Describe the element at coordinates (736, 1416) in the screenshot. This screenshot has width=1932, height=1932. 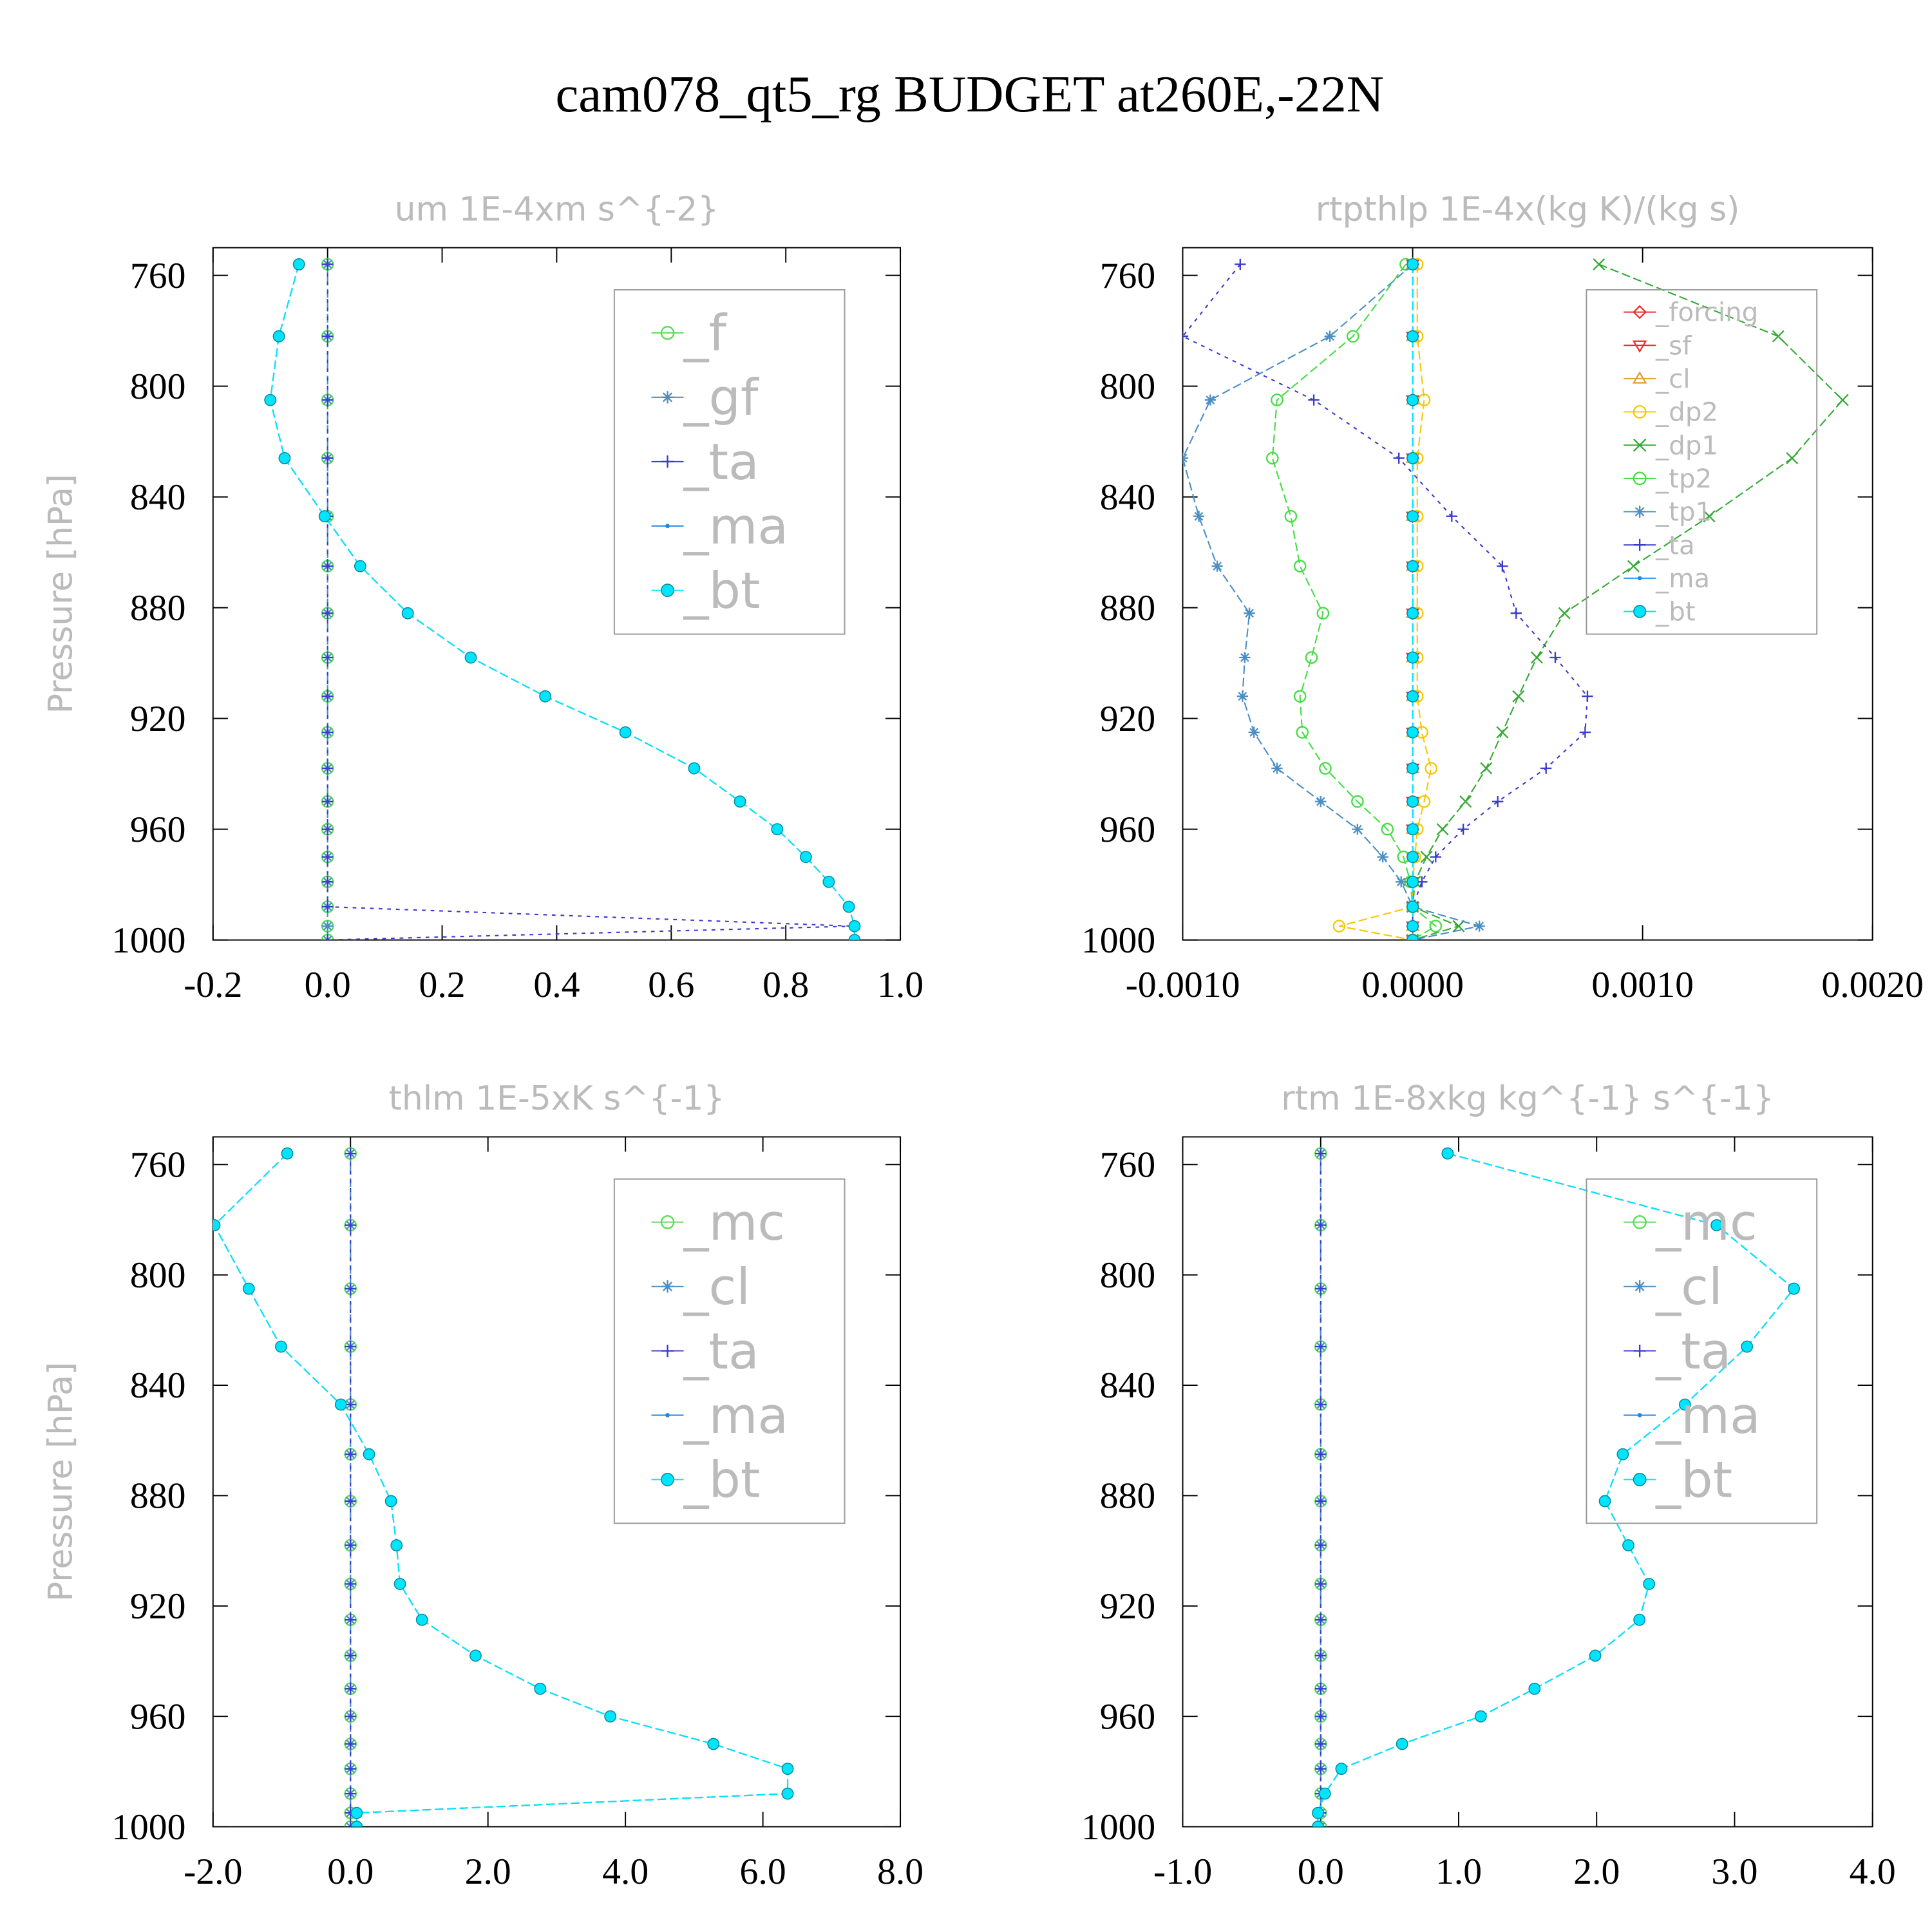
I see `legend-label: _ma` at that location.